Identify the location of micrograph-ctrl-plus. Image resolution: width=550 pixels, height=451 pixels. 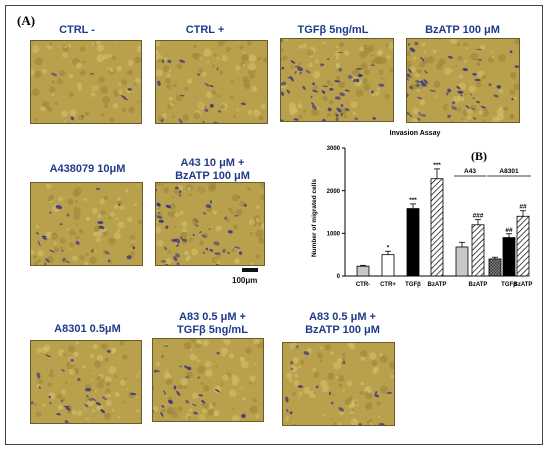
(211, 82).